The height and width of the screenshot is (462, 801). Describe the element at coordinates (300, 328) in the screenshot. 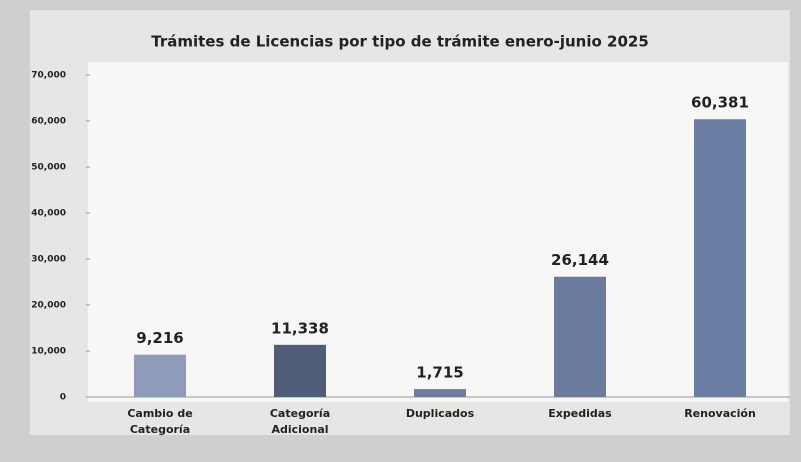

I see `value-label: 11,338` at that location.